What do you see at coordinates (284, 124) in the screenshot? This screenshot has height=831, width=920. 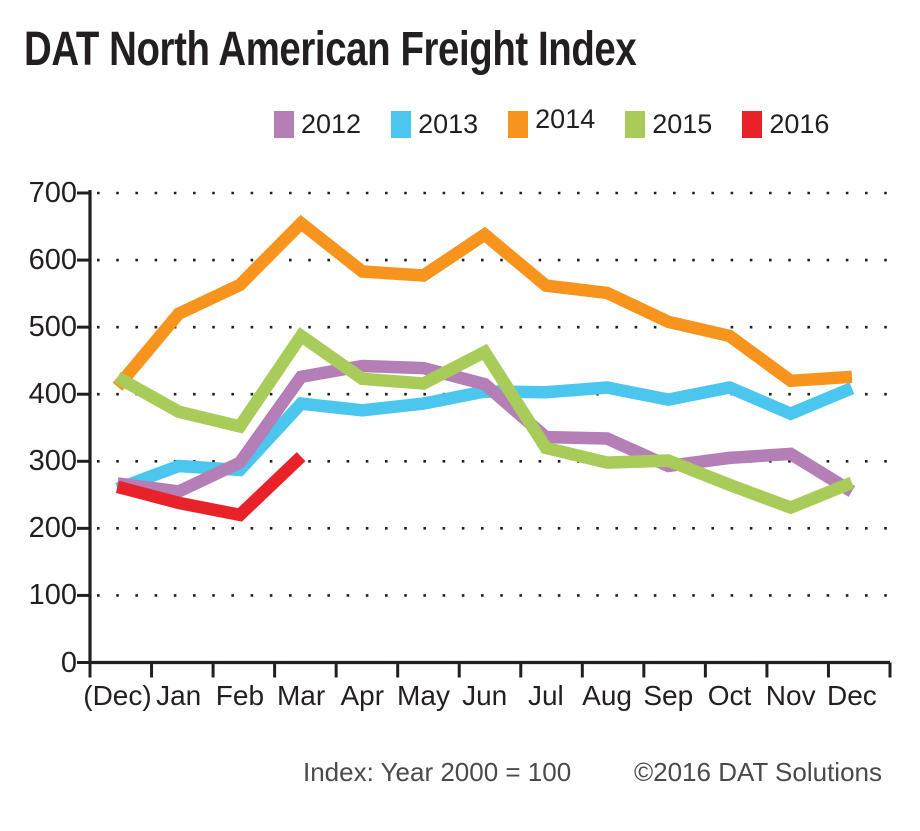 I see `legend-swatch-2012` at bounding box center [284, 124].